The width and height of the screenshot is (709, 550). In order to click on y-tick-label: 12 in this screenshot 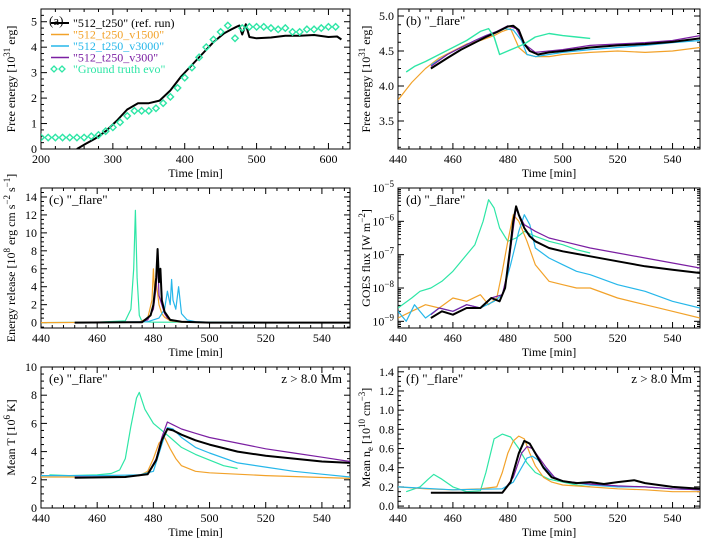, I will do `click(31, 215)`.